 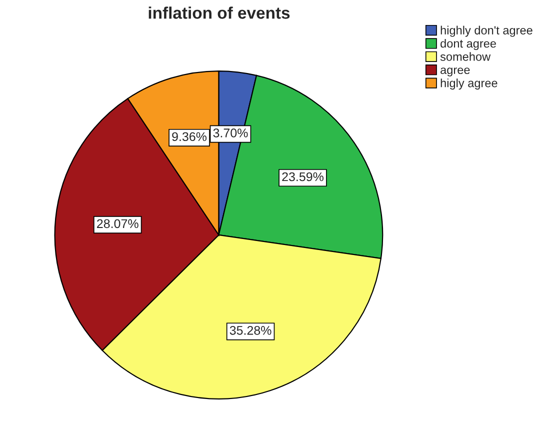 What do you see at coordinates (465, 56) in the screenshot?
I see `legend-label: somehow` at bounding box center [465, 56].